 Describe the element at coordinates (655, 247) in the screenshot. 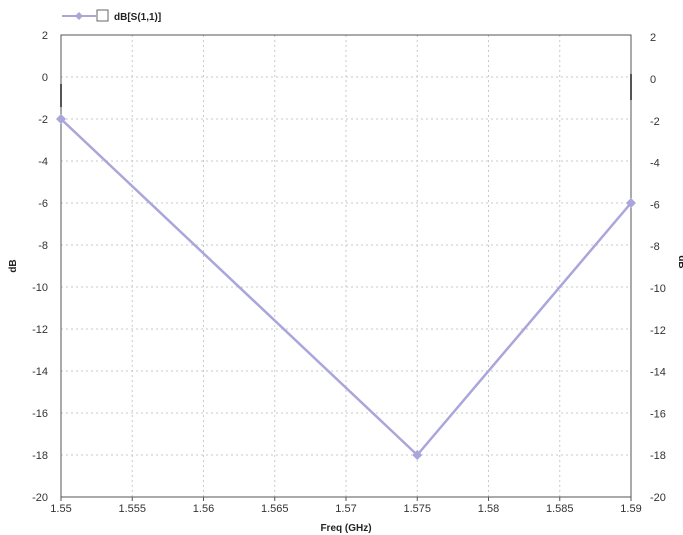

I see `y-tick-label-right: -8` at that location.